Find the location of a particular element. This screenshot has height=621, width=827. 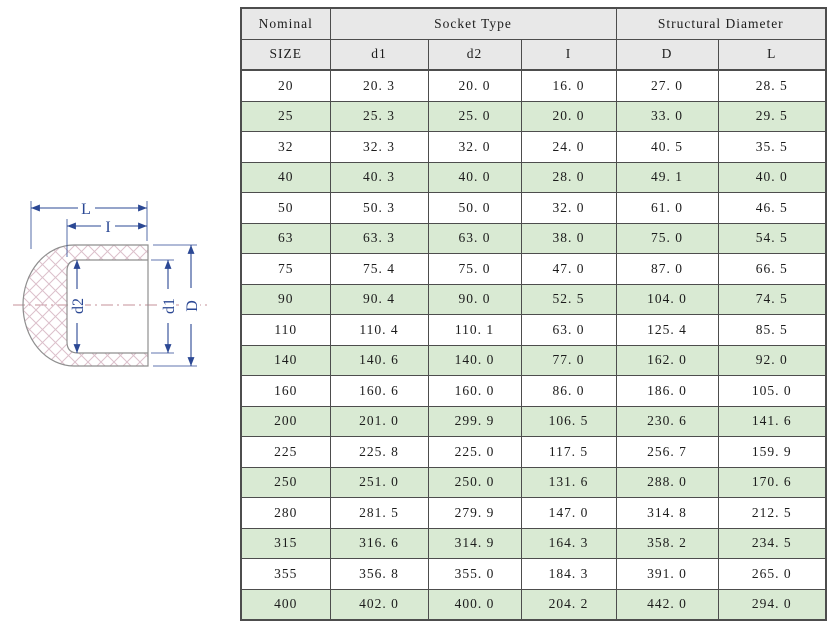

table-row: 400 402. 0 400. 0 204. 2 442. 0 294. 0 is located at coordinates (533, 604).